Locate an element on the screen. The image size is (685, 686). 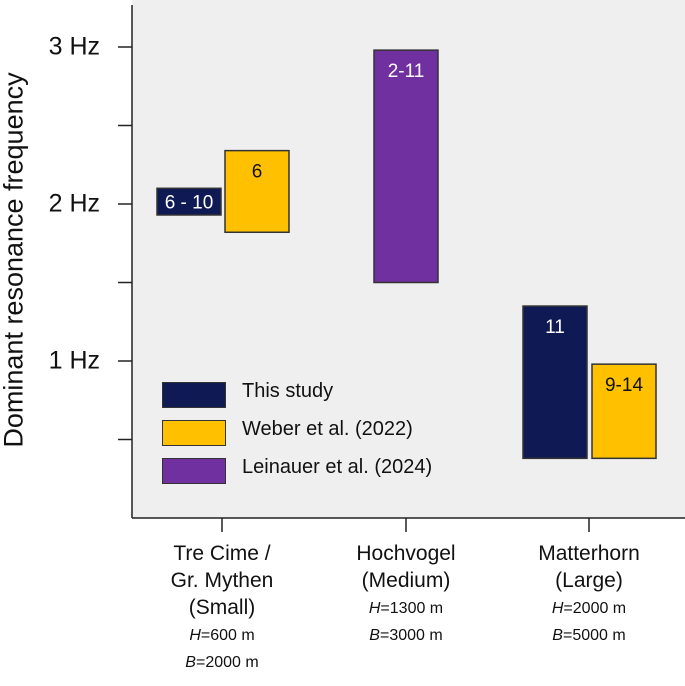
legend-label: This study is located at coordinates (288, 391).